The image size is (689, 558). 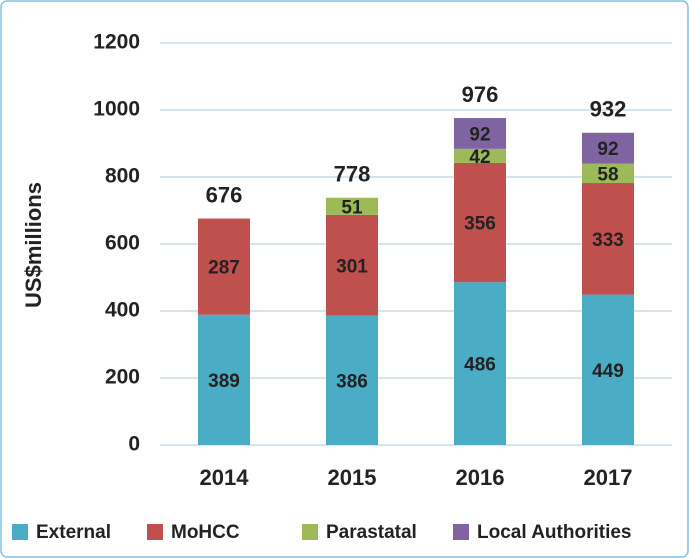 What do you see at coordinates (33, 245) in the screenshot?
I see `y-axis-label: US$millions` at bounding box center [33, 245].